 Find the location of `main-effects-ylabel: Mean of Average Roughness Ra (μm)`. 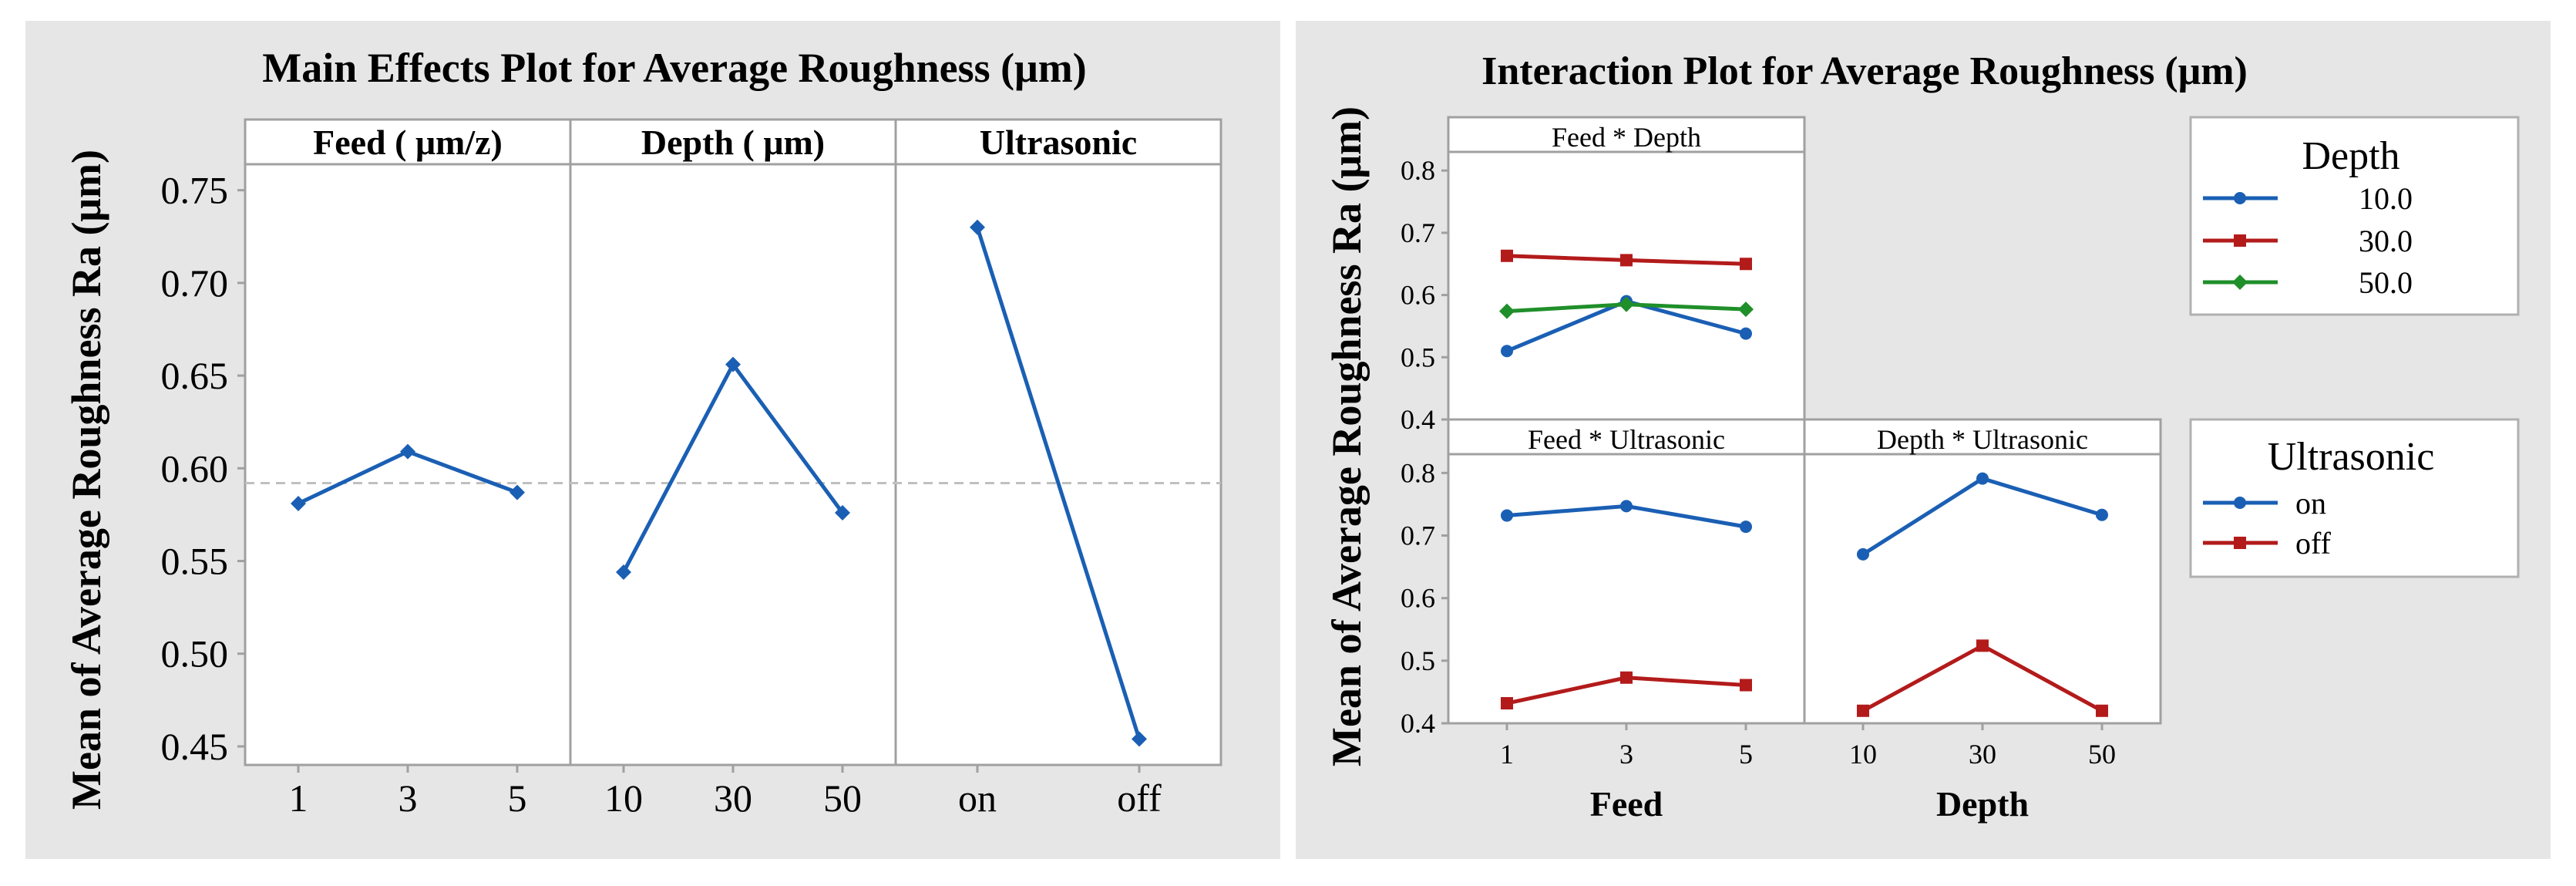

main-effects-ylabel: Mean of Average Roughness Ra (μm) is located at coordinates (86, 480).